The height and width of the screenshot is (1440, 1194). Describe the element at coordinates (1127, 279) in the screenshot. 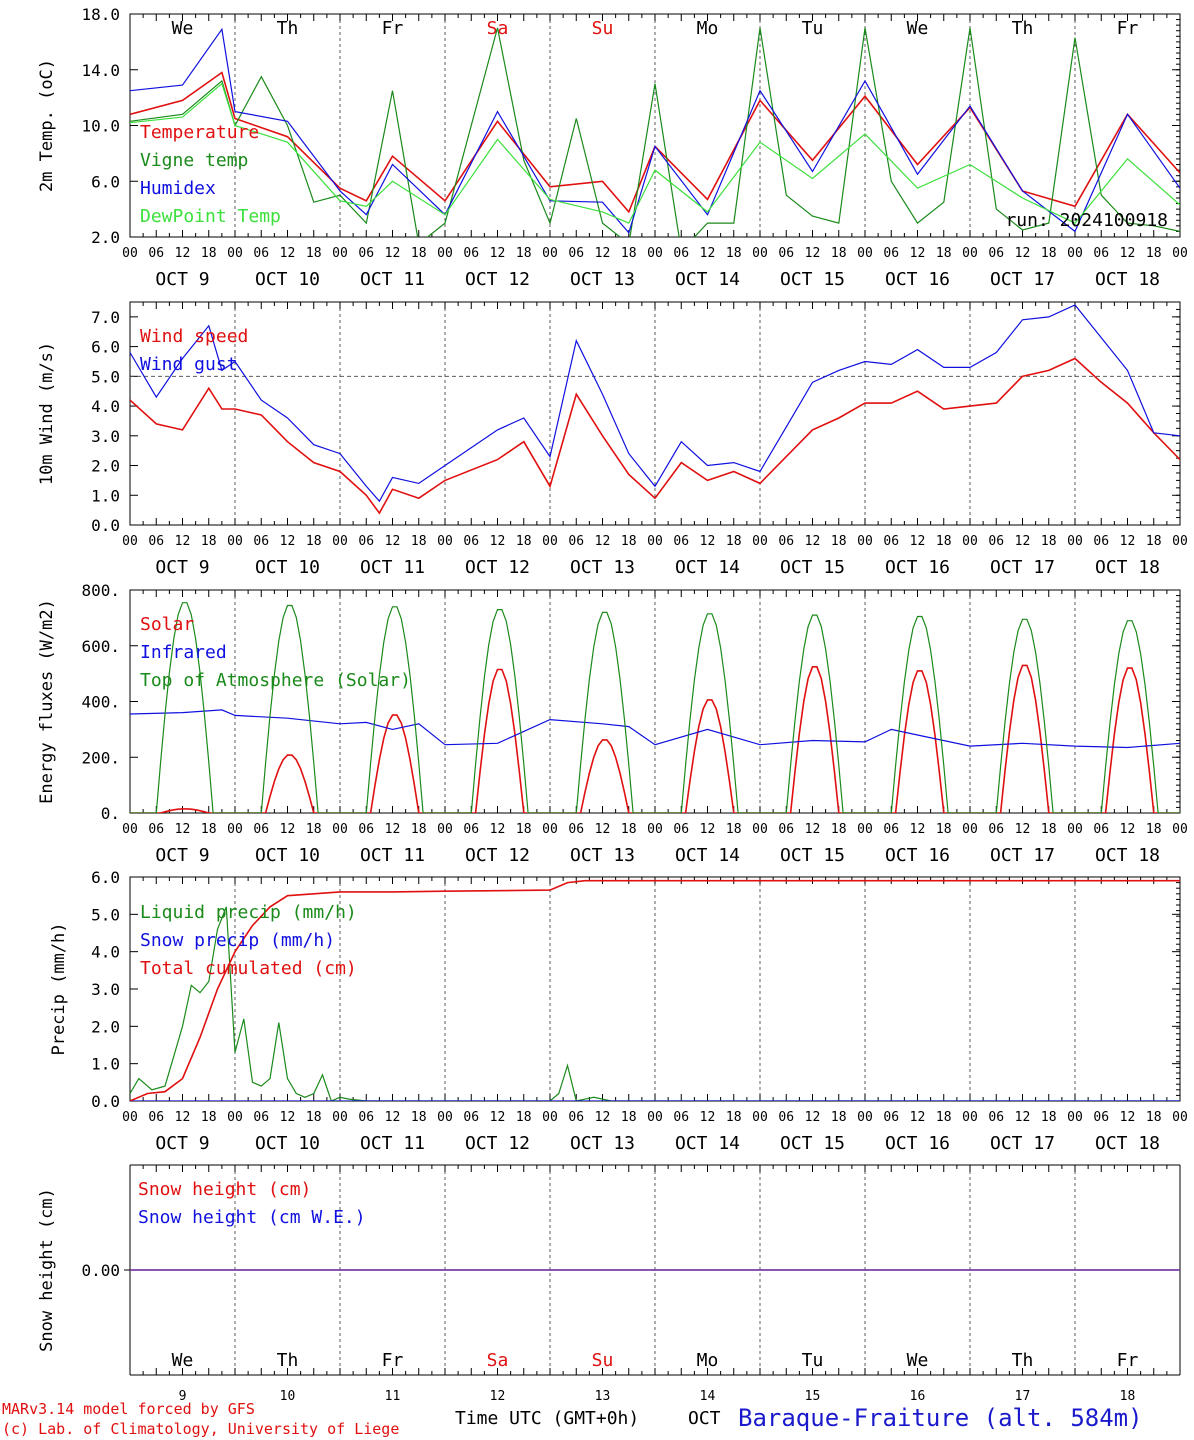

I see `date-label: OCT 18` at that location.